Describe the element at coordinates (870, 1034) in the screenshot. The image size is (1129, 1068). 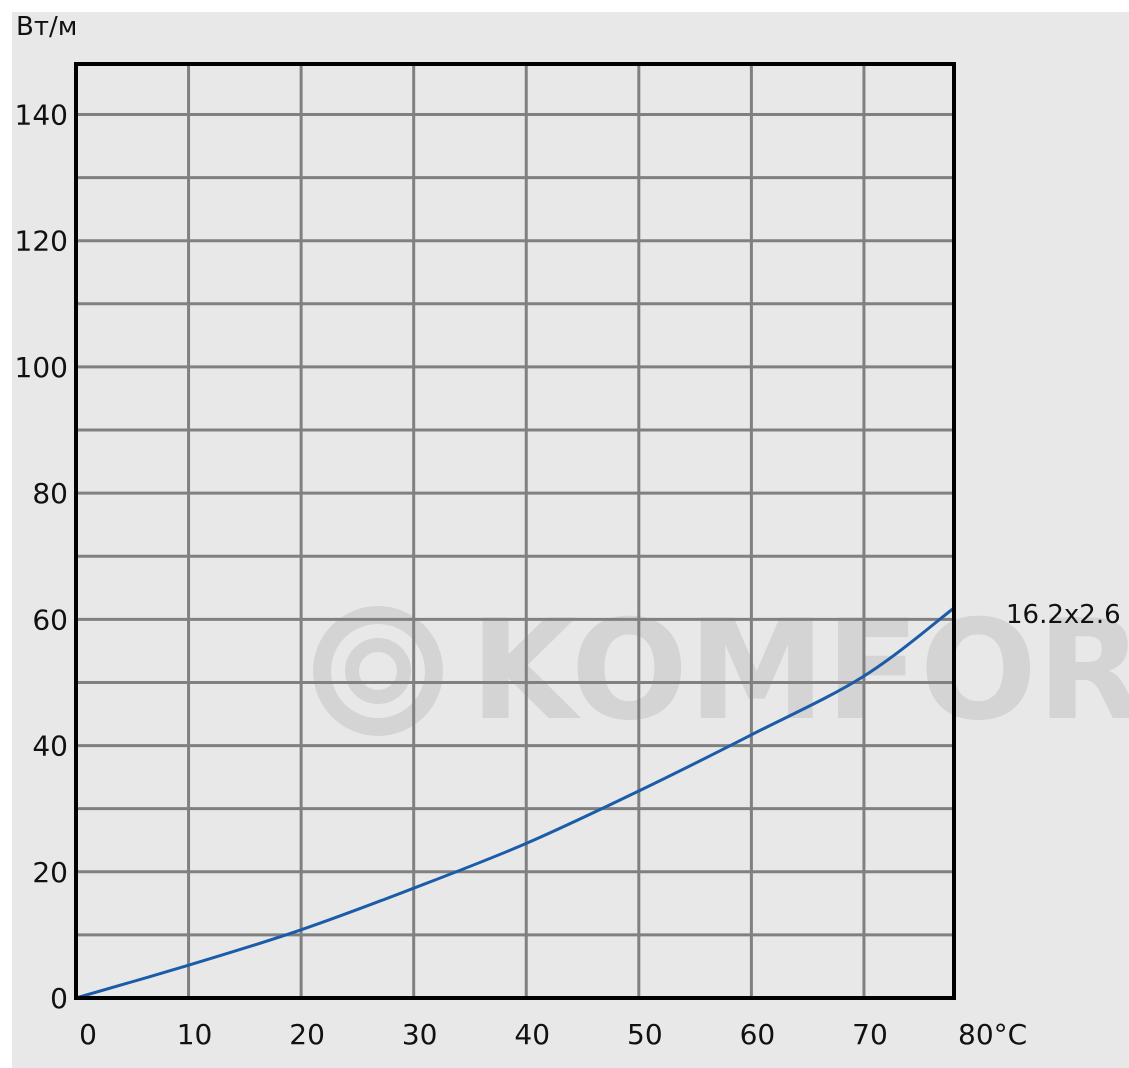
I see `x-tick-label: 70` at that location.